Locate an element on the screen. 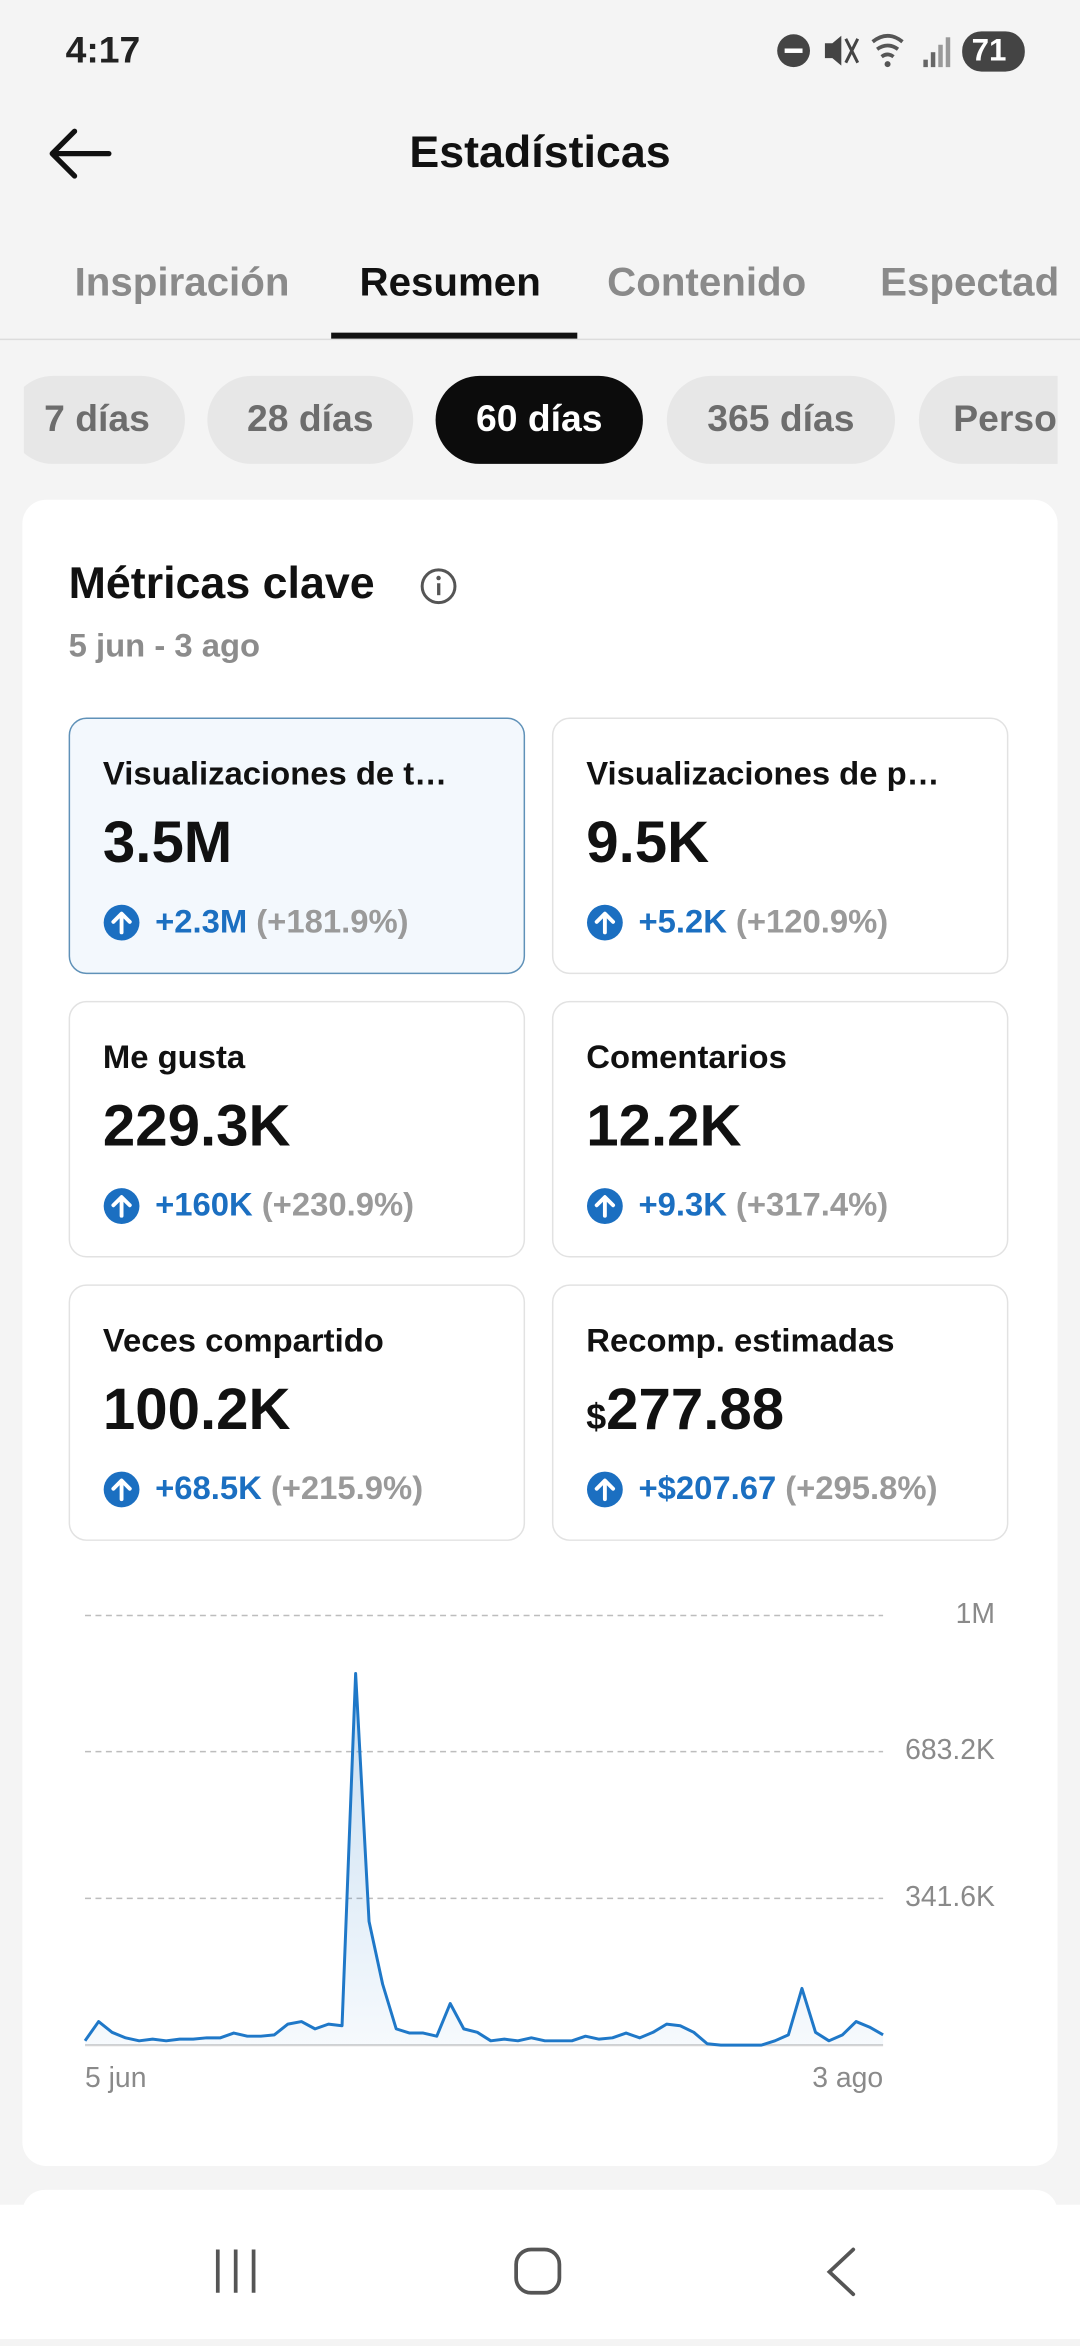  nav-buttons is located at coordinates (535, 2272).